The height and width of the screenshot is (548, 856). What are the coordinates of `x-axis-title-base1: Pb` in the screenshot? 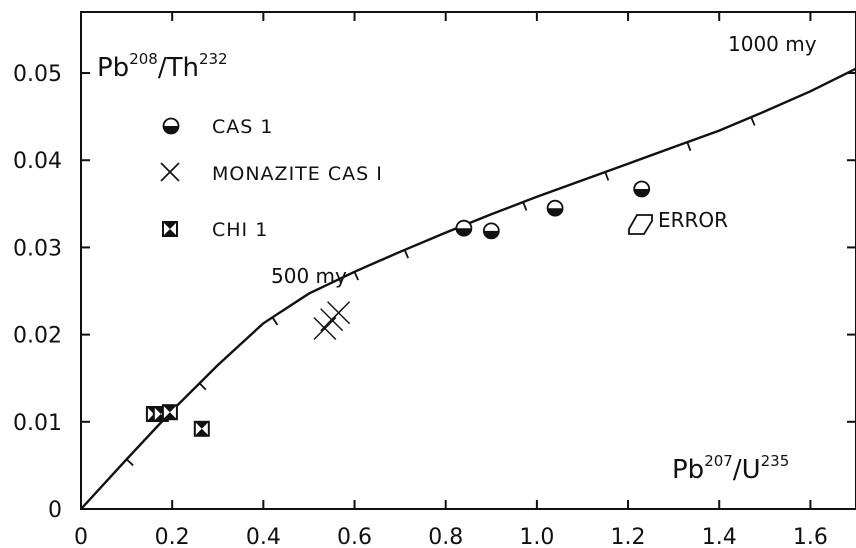 It's located at (688, 470).